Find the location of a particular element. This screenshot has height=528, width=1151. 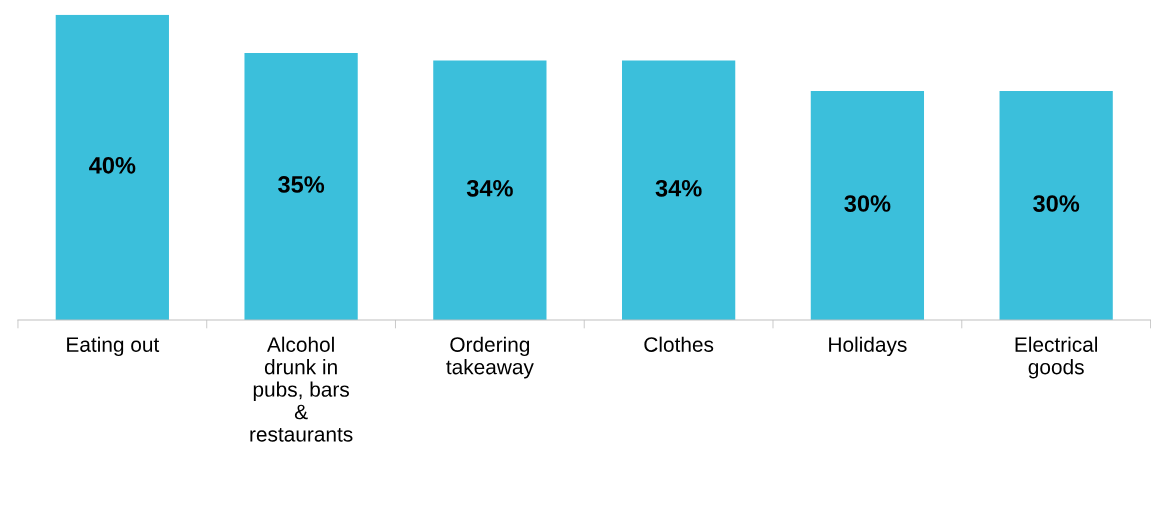

data-label: 40% is located at coordinates (112, 165).